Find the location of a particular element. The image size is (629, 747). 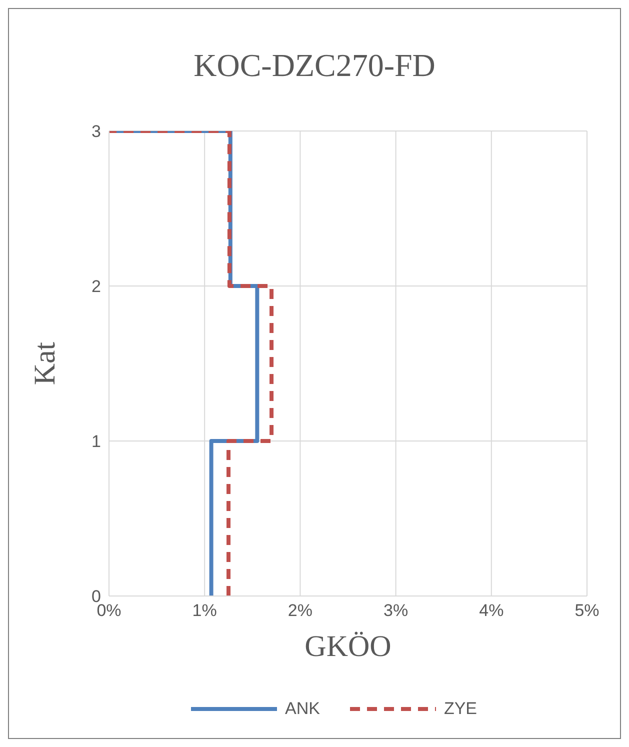

x-tick-label: 3% is located at coordinates (396, 610).